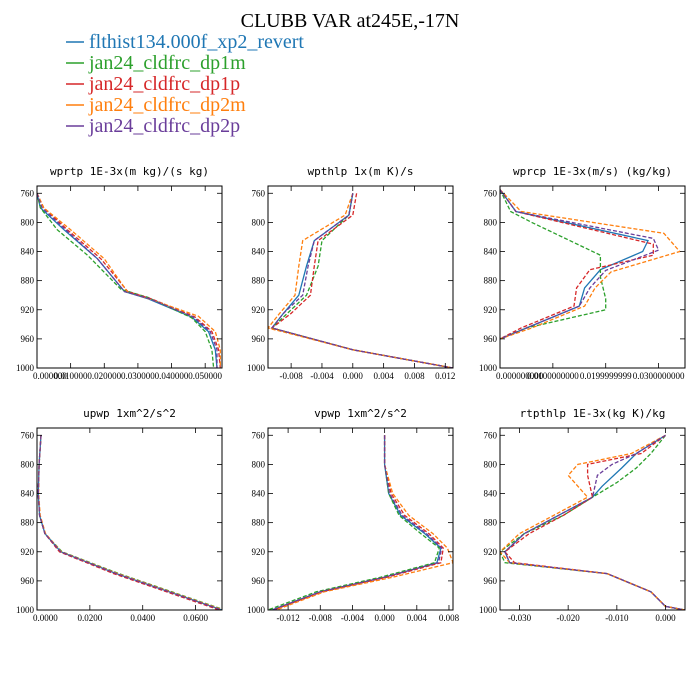 This screenshot has height=700, width=700. What do you see at coordinates (129, 413) in the screenshot?
I see `panel-title: upwp 1xm^2/s^2` at bounding box center [129, 413].